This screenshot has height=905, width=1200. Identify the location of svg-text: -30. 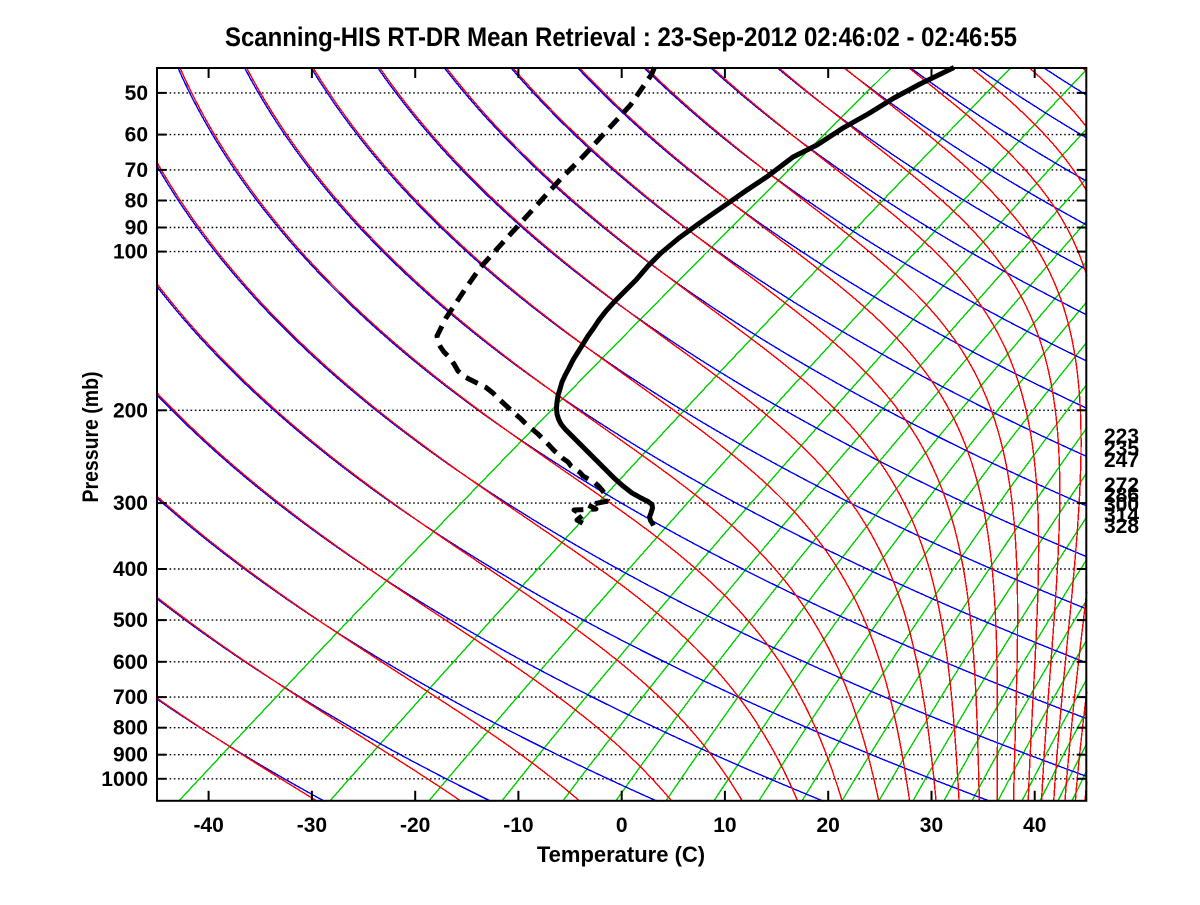
(312, 825).